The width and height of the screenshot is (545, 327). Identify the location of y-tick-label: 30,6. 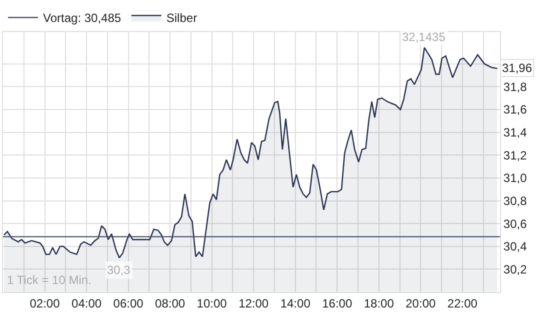
(515, 223).